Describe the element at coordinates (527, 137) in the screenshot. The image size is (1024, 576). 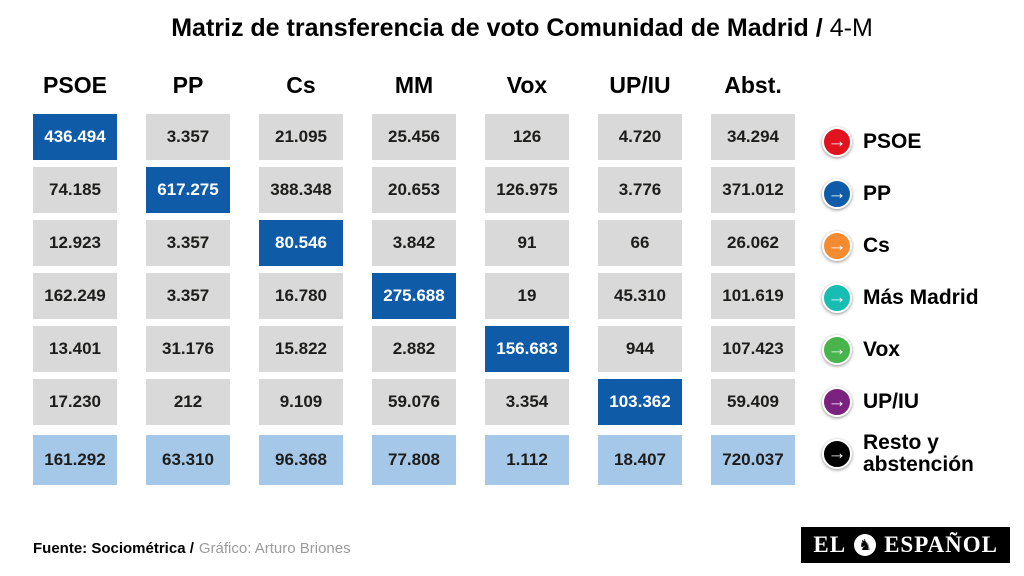
I see `matrix-cell: 126` at that location.